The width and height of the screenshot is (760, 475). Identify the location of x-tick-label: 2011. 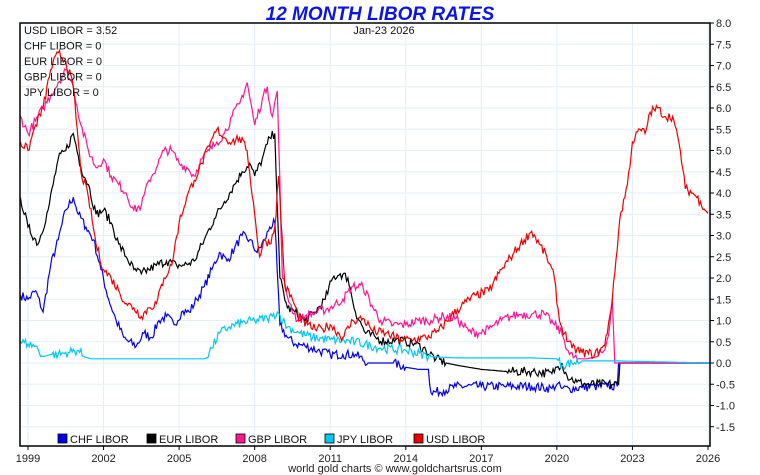
(330, 459).